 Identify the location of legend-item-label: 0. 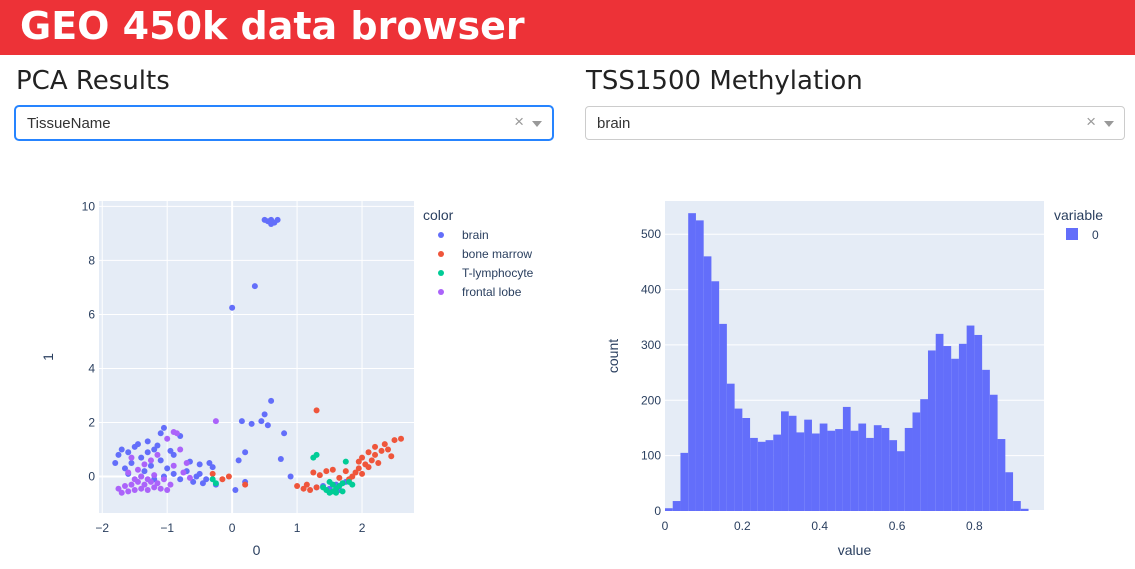
(1095, 235).